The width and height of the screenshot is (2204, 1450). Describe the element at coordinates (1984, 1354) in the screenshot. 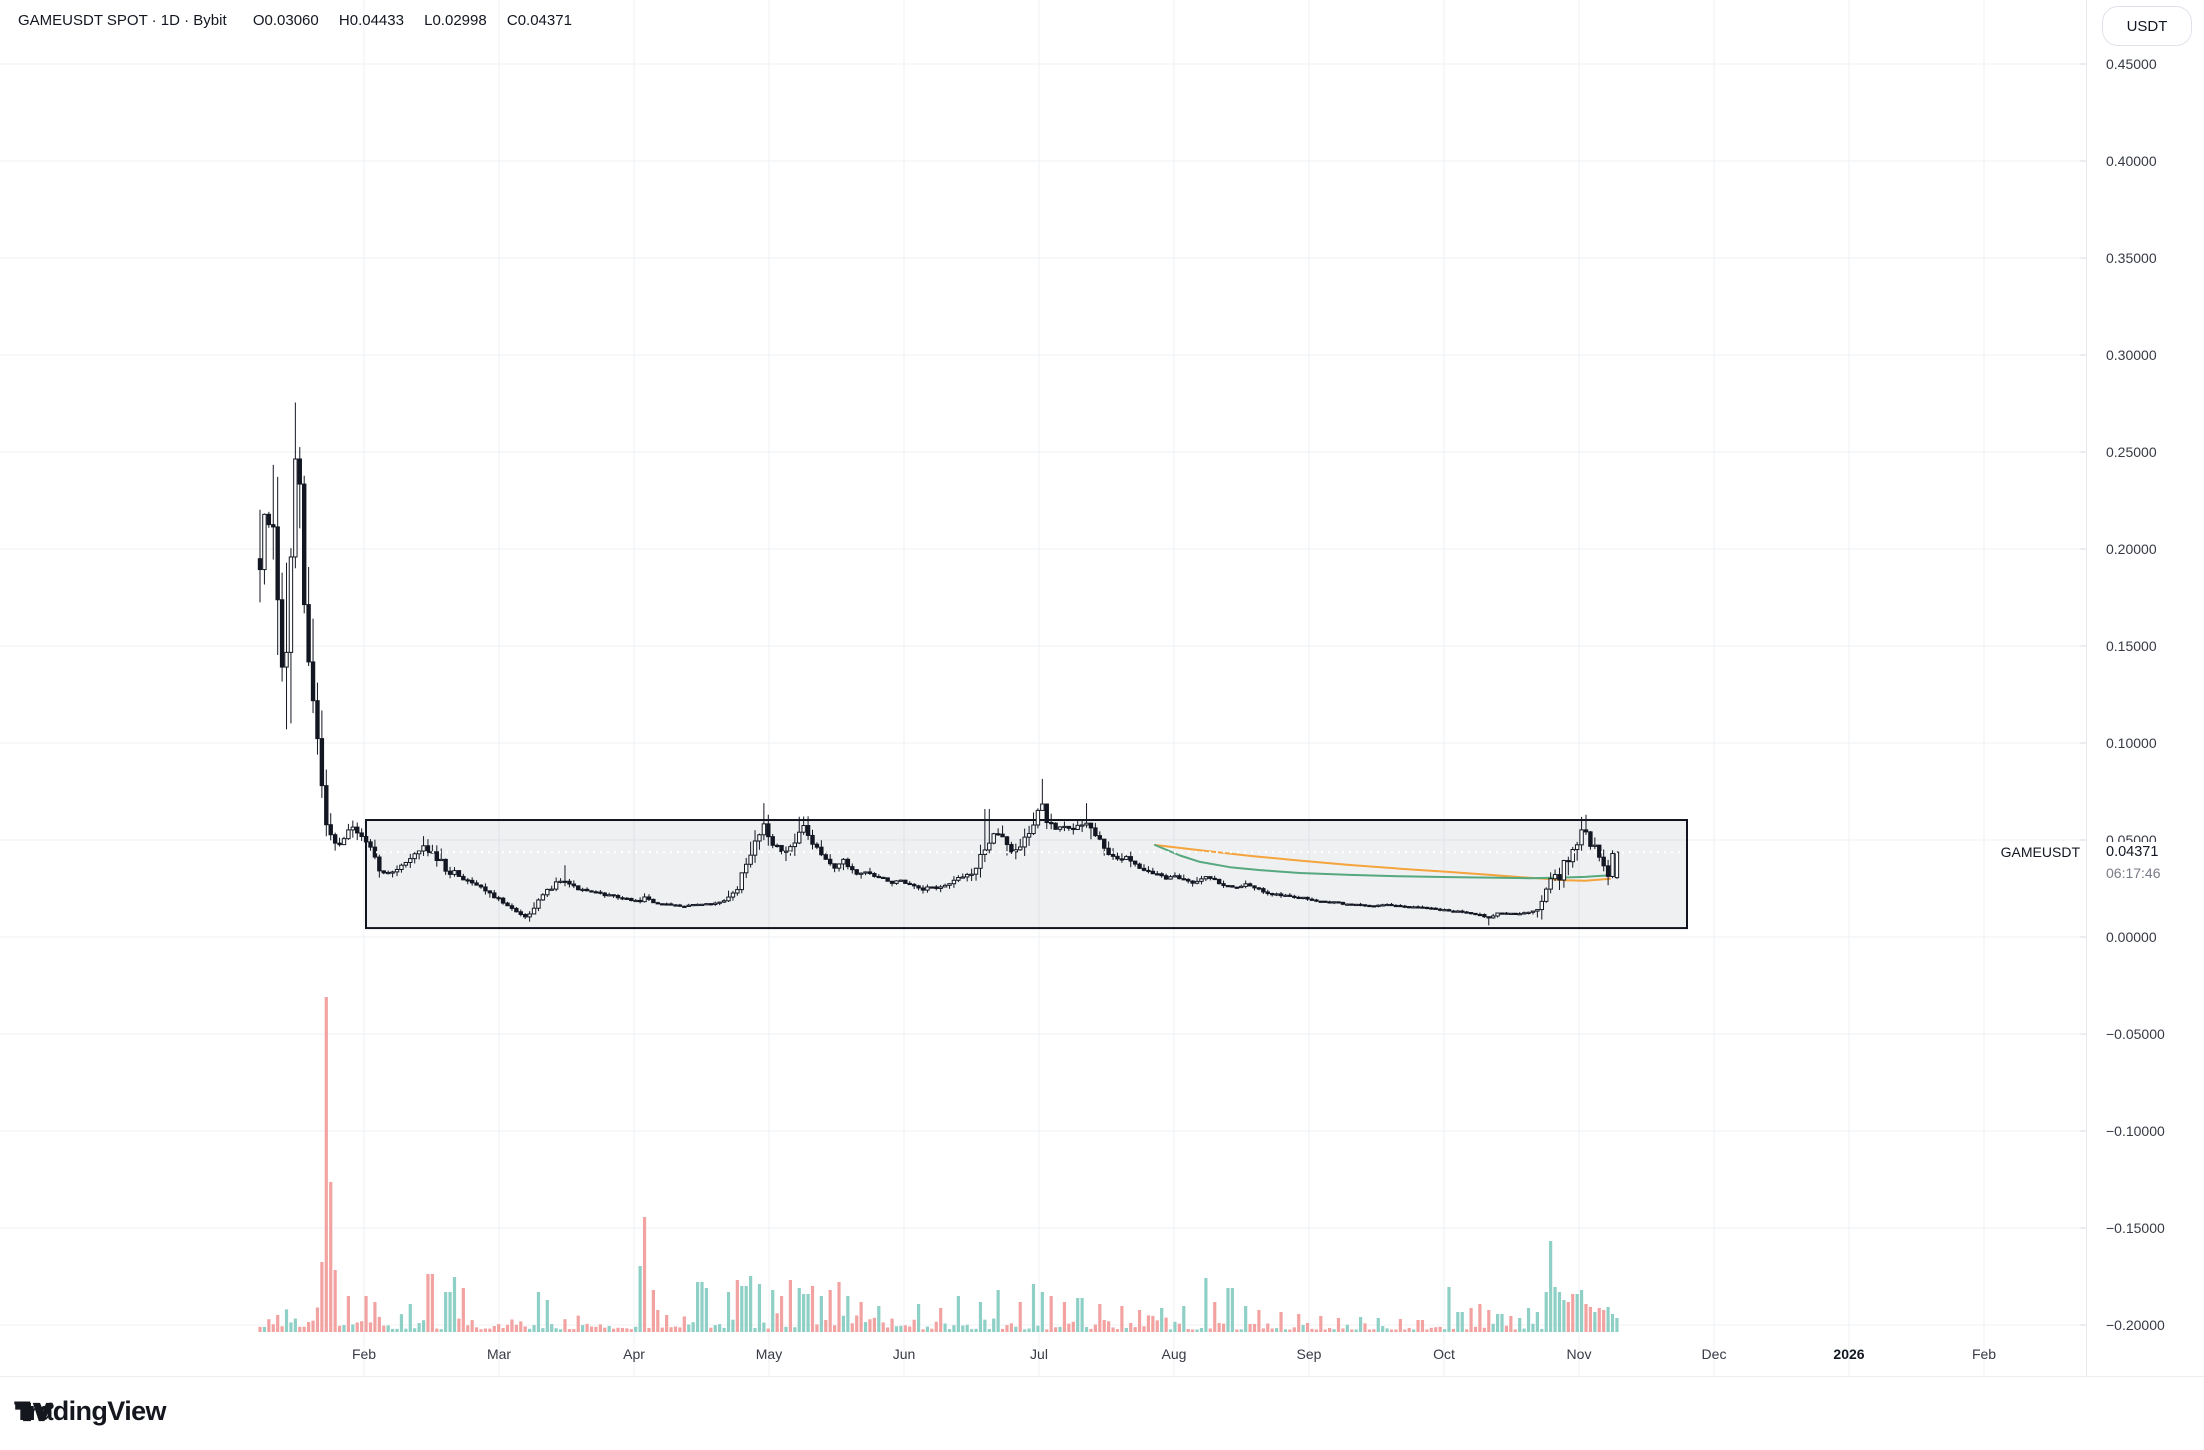

I see `time-tick-label: Feb` at that location.